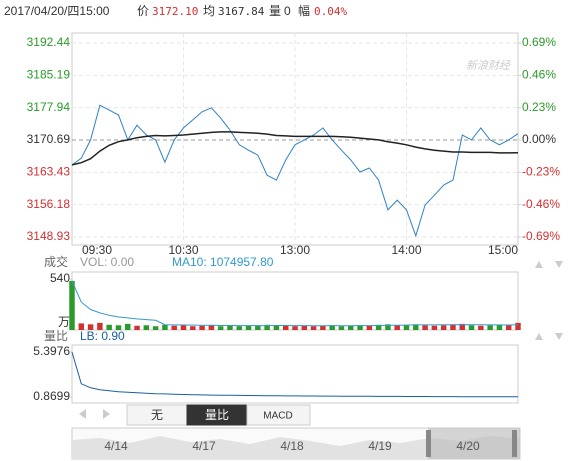 The height and width of the screenshot is (461, 581). I want to click on change-label: 幅, so click(304, 10).